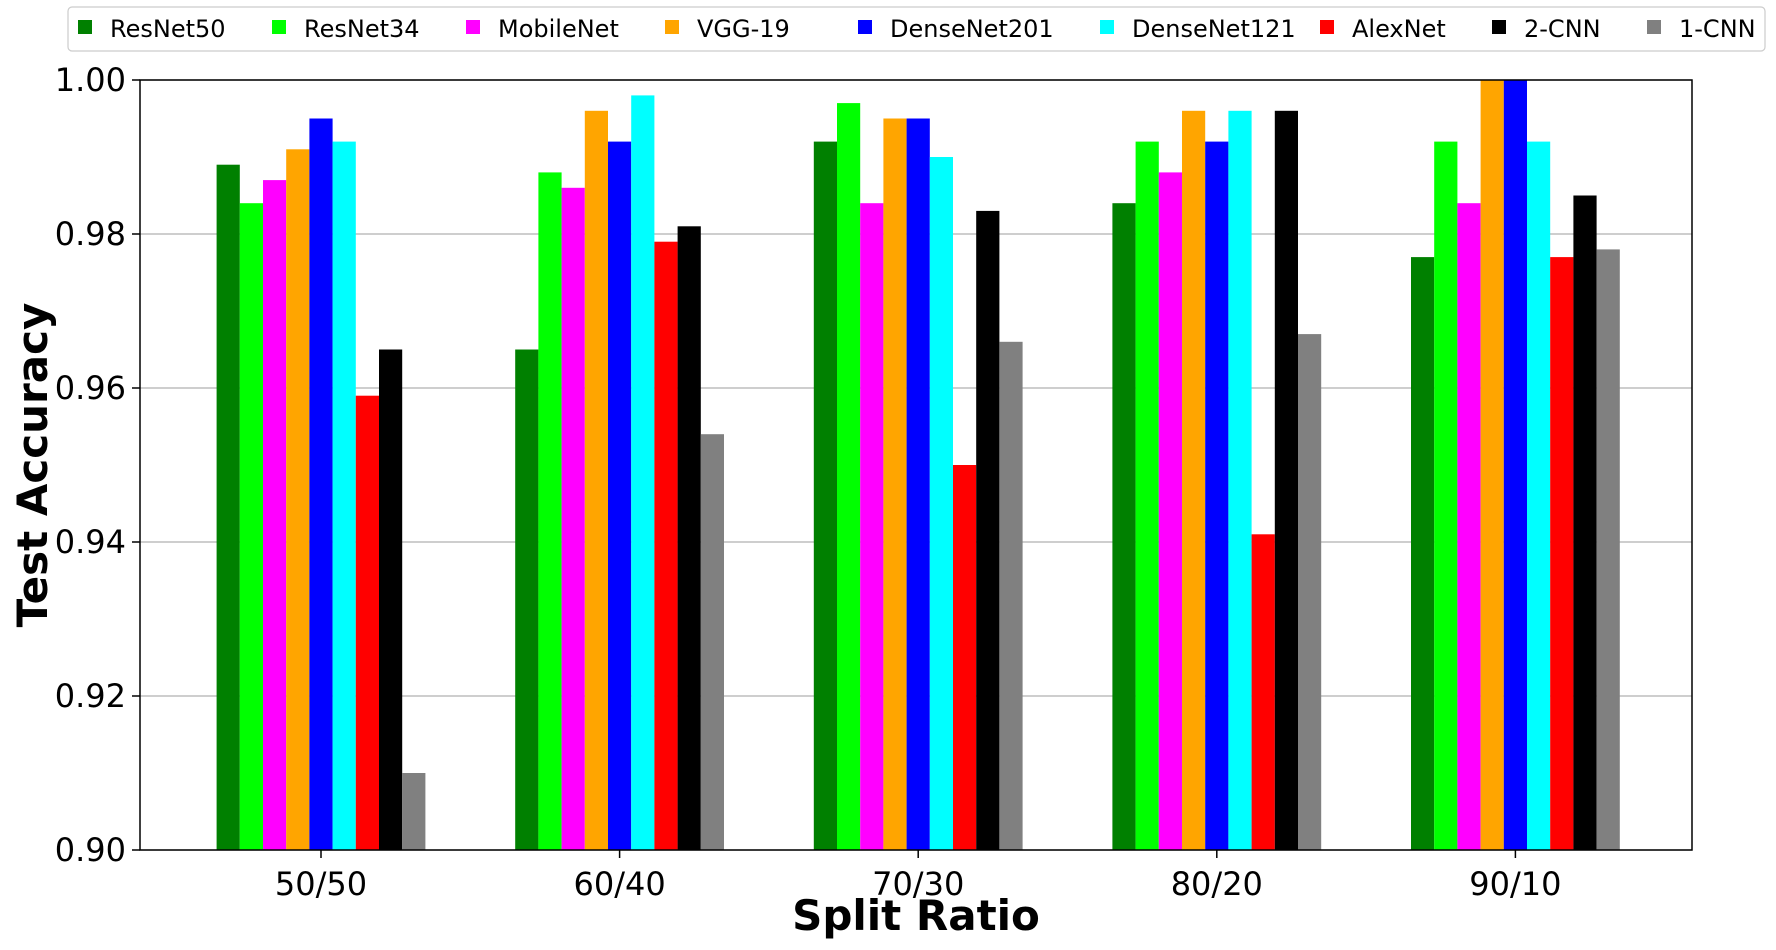 The image size is (1776, 950). What do you see at coordinates (90, 696) in the screenshot?
I see `y-tick-label: 0.92` at bounding box center [90, 696].